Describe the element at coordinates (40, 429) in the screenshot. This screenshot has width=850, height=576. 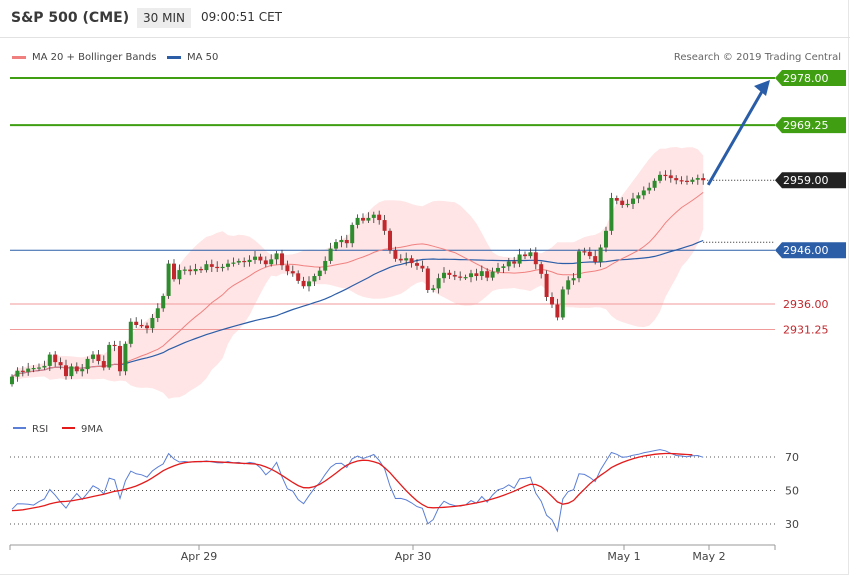
I see `rsi-legend-label: RSI` at that location.